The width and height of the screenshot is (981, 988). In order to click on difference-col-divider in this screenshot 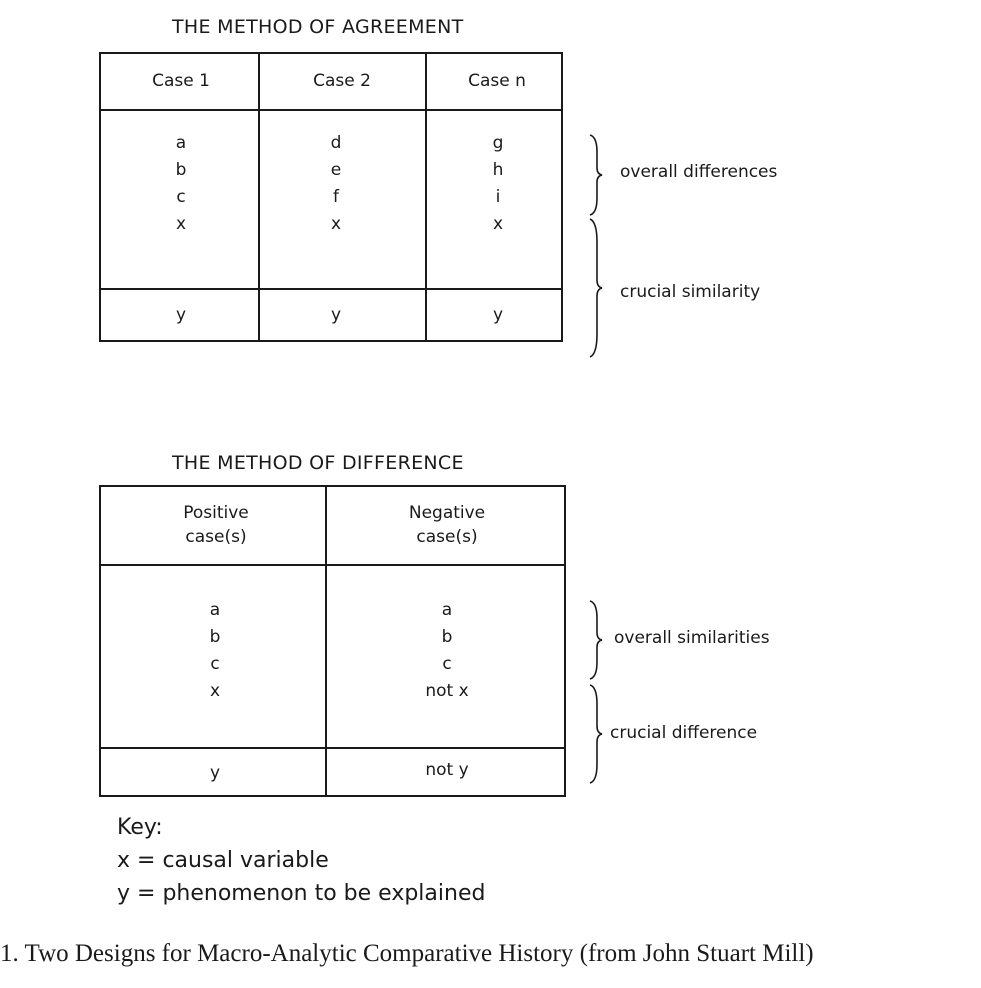, I will do `click(326, 641)`.